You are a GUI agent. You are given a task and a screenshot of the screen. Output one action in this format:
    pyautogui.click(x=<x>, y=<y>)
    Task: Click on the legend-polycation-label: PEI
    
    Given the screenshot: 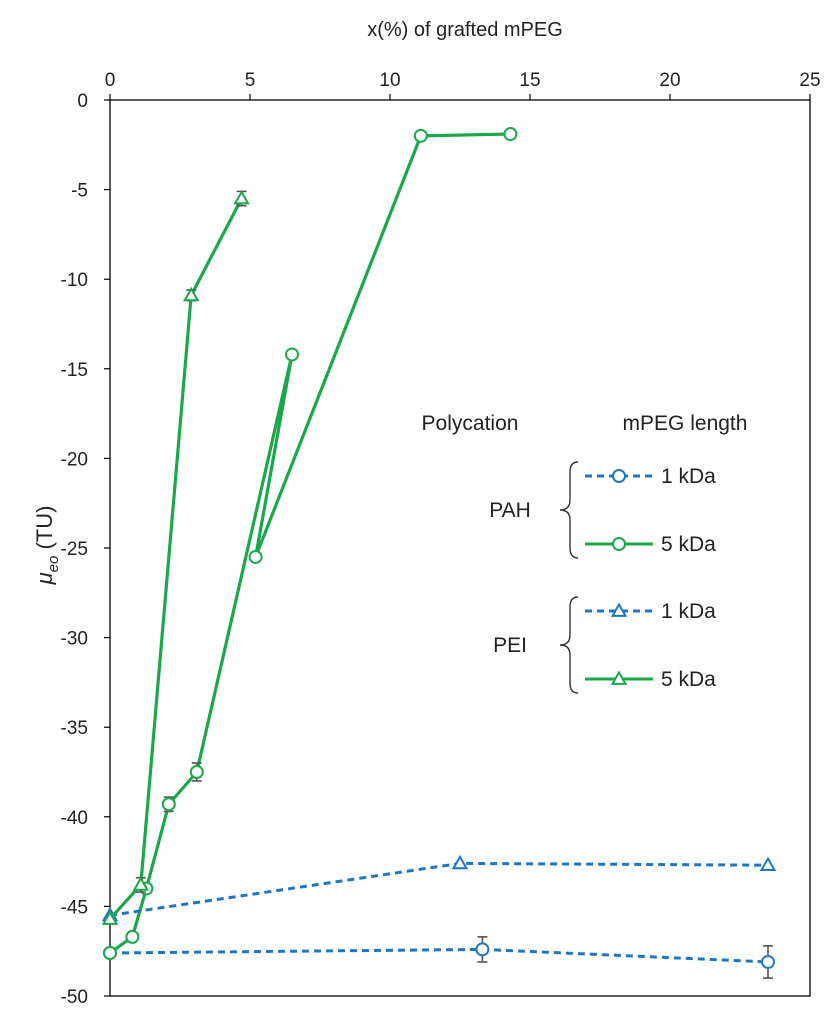 What is the action you would take?
    pyautogui.click(x=510, y=645)
    